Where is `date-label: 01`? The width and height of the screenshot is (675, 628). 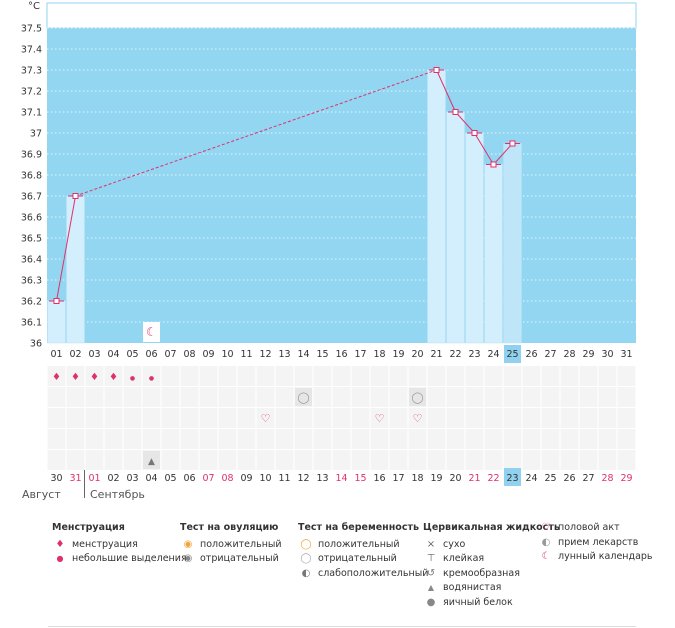 date-label: 01 is located at coordinates (94, 478).